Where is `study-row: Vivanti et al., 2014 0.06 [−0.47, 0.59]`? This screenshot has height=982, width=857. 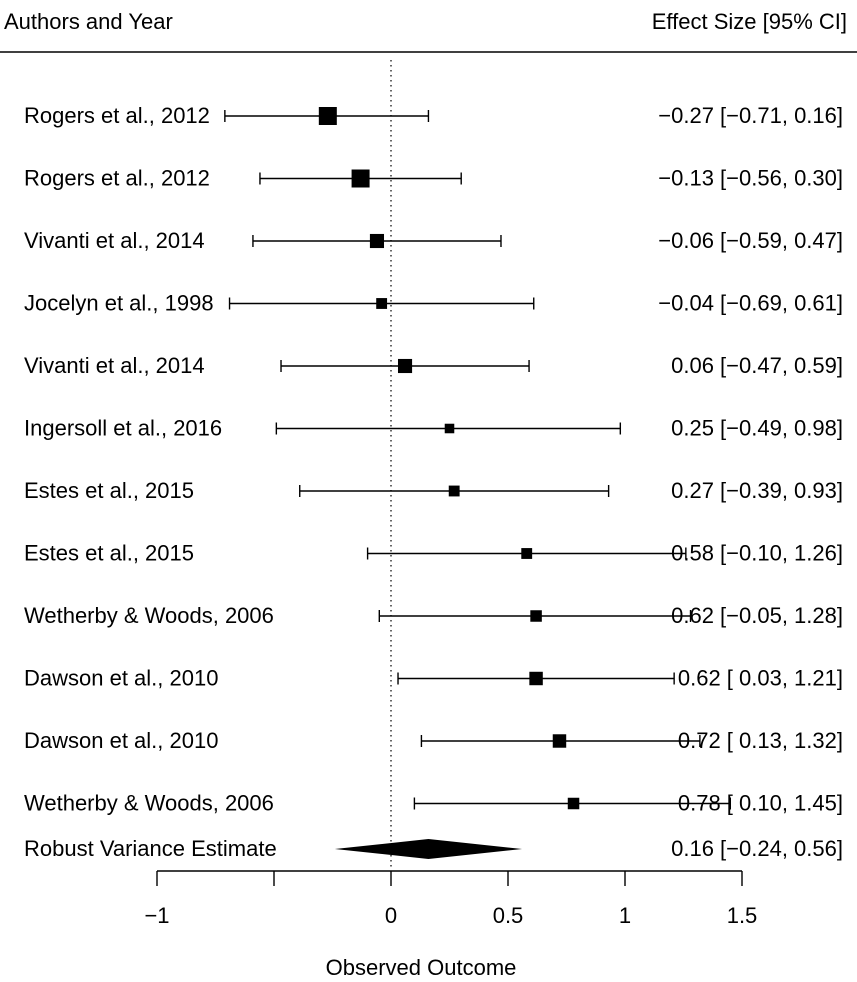
study-row: Vivanti et al., 2014 0.06 [−0.47, 0.59] is located at coordinates (433, 365).